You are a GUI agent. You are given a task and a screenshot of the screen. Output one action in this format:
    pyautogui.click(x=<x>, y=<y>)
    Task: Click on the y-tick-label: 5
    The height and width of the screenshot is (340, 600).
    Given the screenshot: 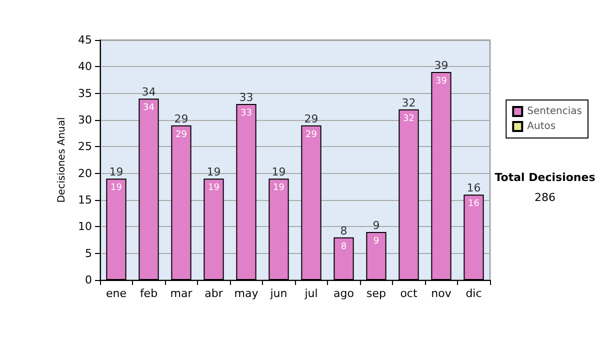 What is the action you would take?
    pyautogui.click(x=88, y=253)
    